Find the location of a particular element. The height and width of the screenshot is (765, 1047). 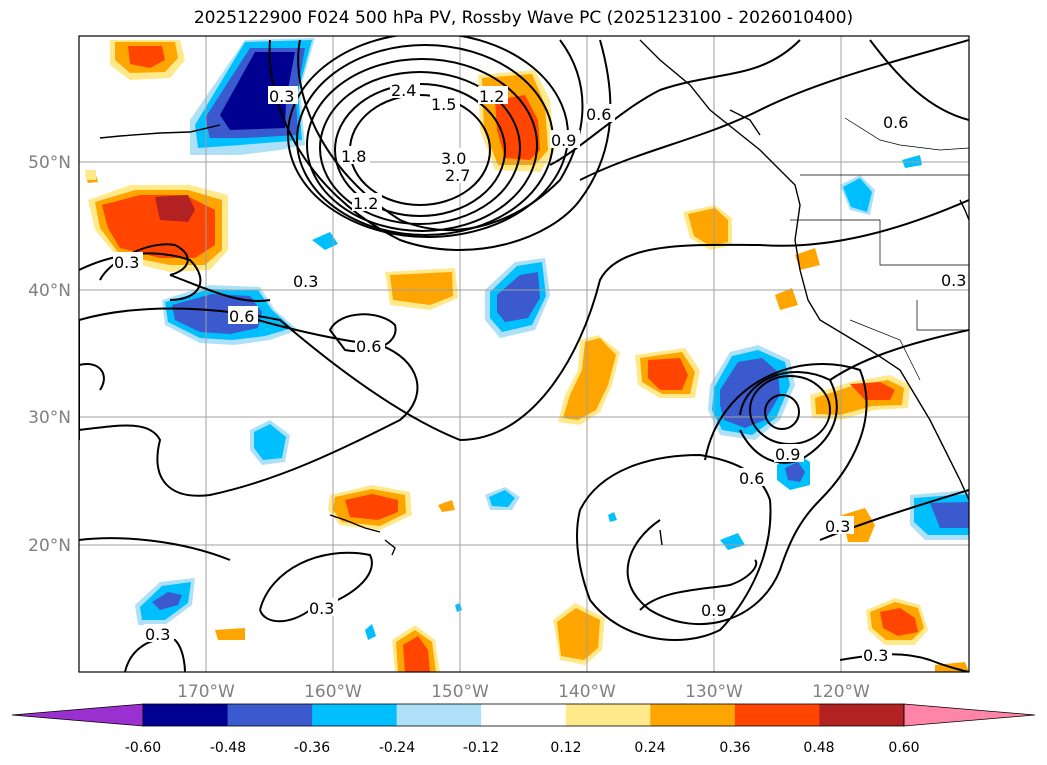

colorbar-segments is located at coordinates (523, 715).